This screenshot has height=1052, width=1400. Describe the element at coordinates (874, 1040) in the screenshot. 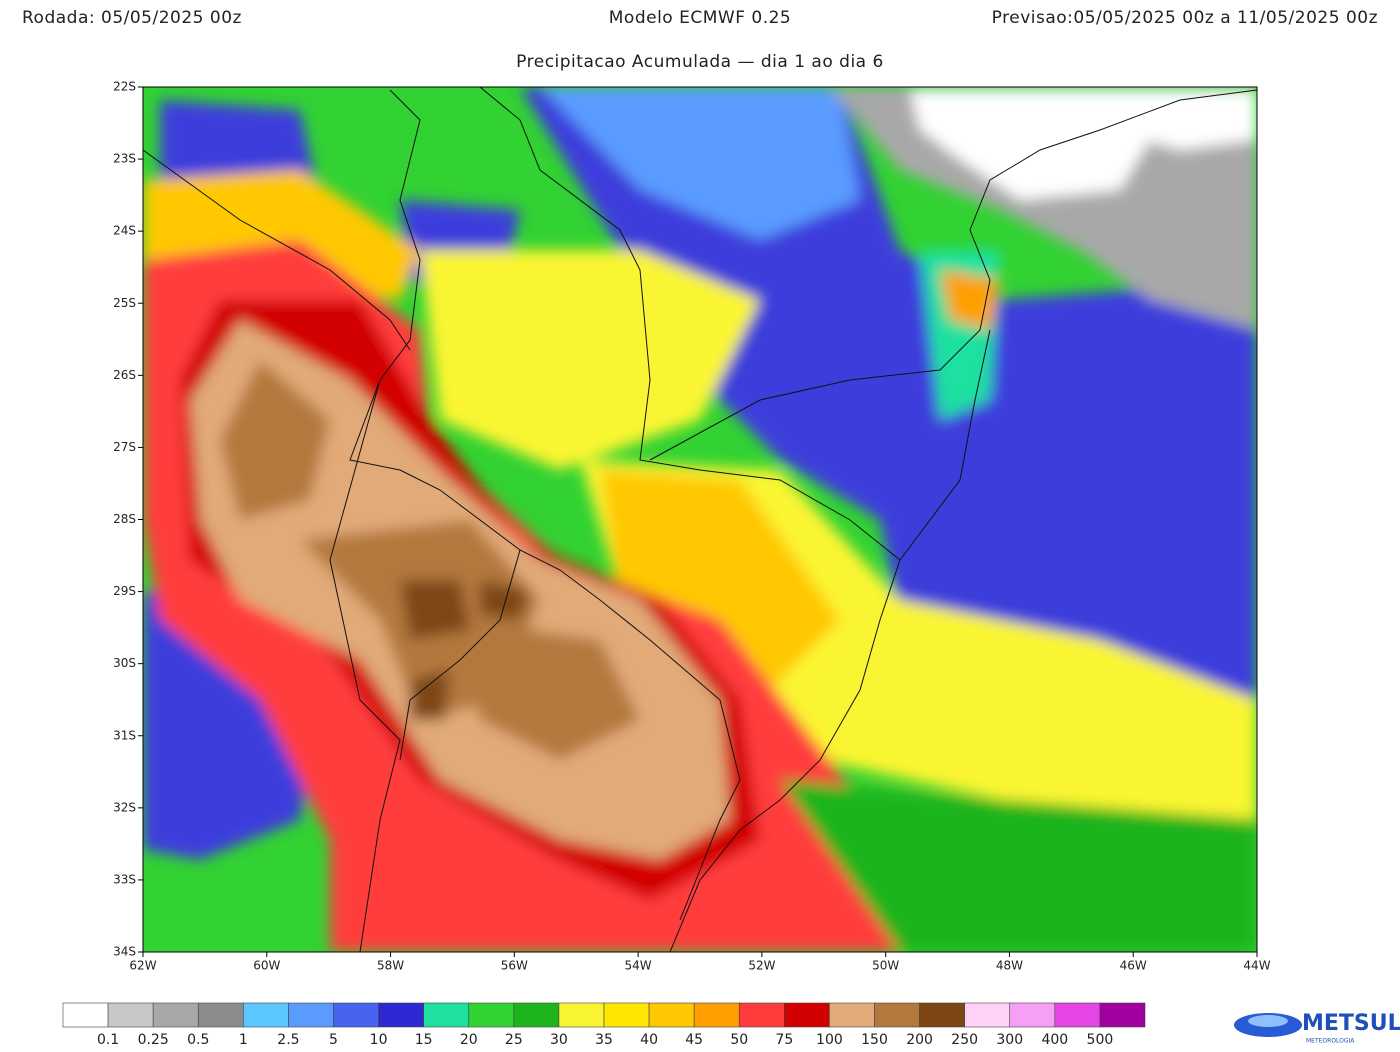

I see `colorbar-label: 150` at that location.